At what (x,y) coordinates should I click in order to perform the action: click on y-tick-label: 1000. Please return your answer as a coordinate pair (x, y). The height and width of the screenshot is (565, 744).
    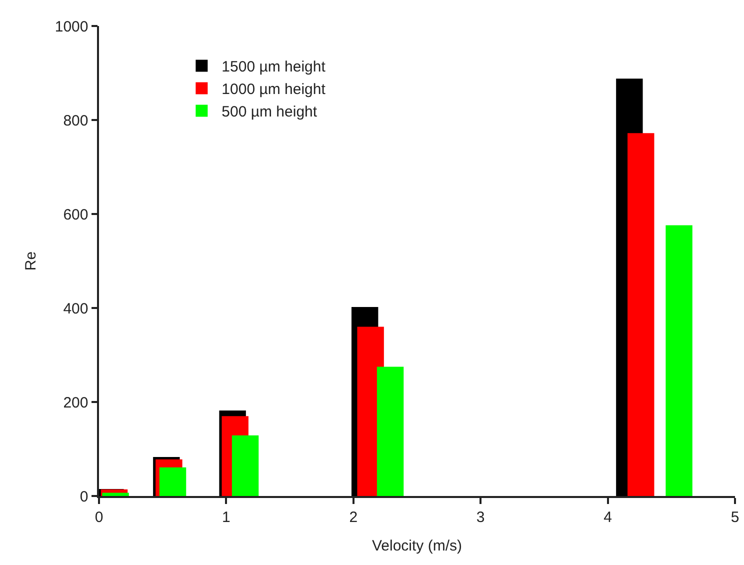
    Looking at the image, I should click on (71, 27).